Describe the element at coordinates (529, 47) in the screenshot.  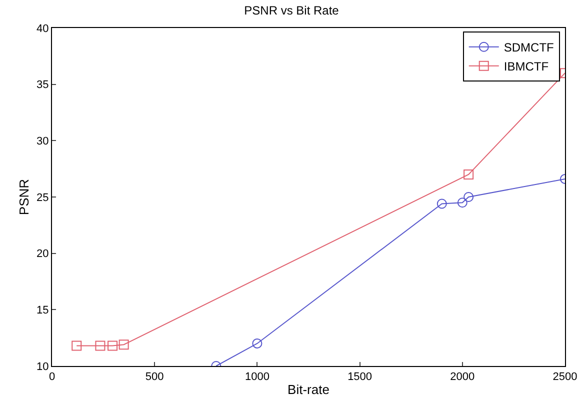
I see `legend-label: SDMCTF` at that location.